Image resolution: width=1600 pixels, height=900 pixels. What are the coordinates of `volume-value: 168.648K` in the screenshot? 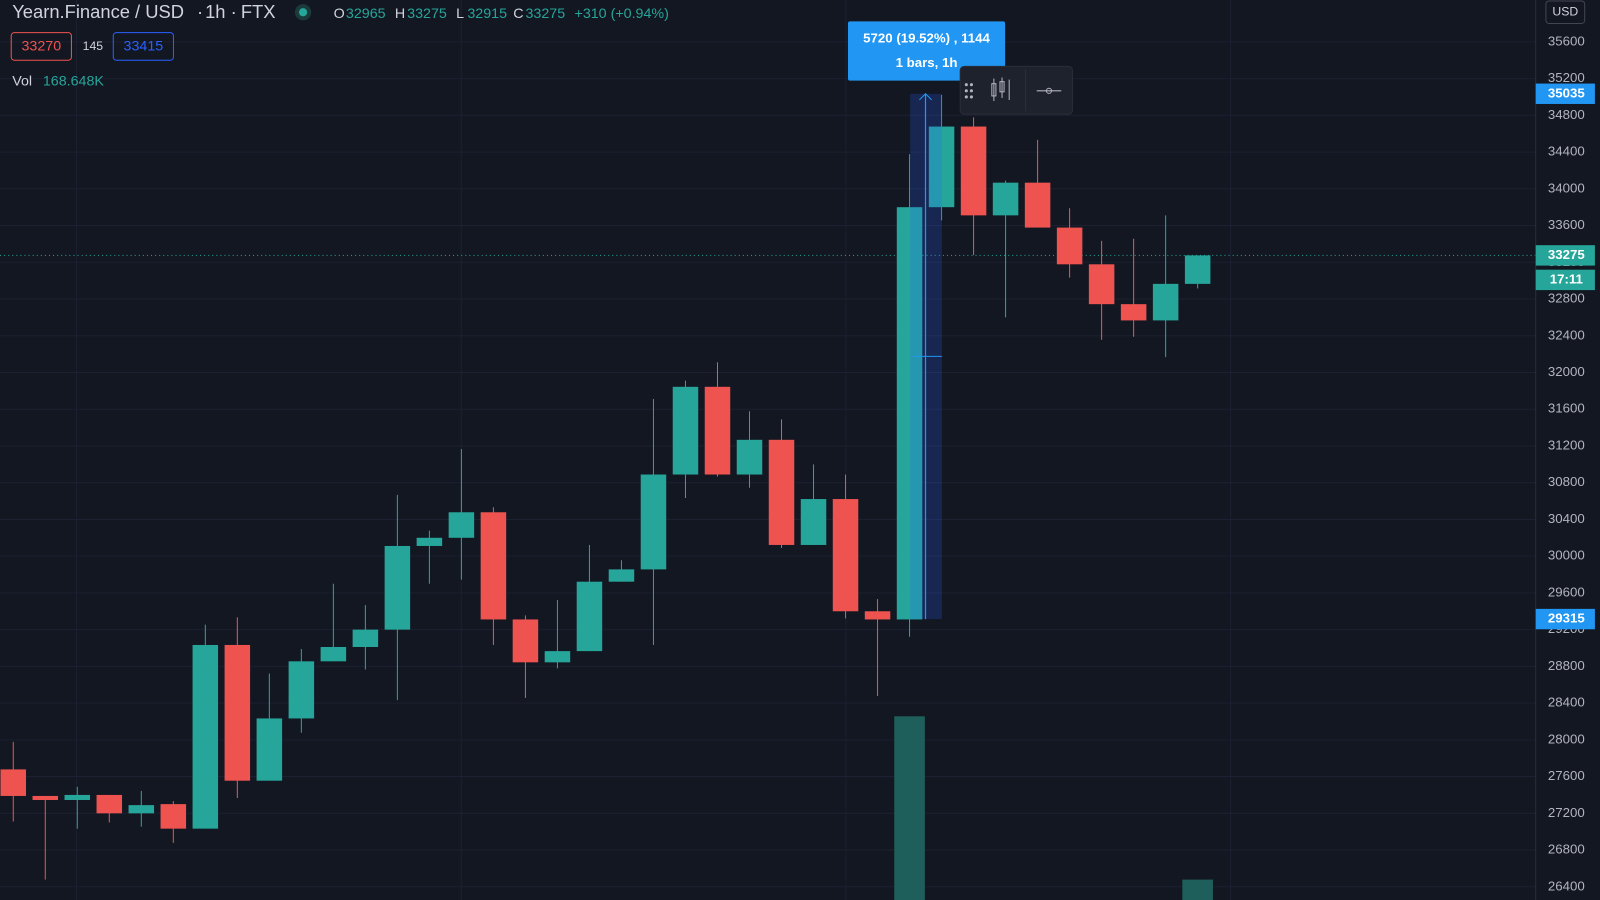 It's located at (74, 81).